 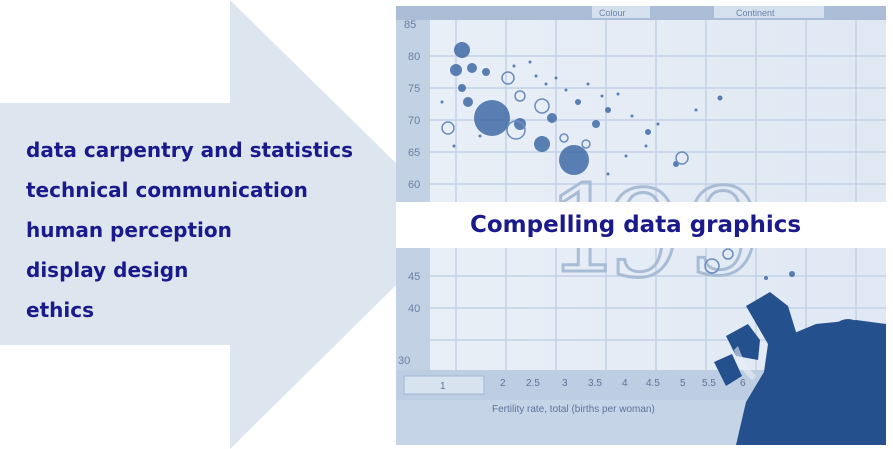 I want to click on y-tick-label: 80, so click(x=414, y=57).